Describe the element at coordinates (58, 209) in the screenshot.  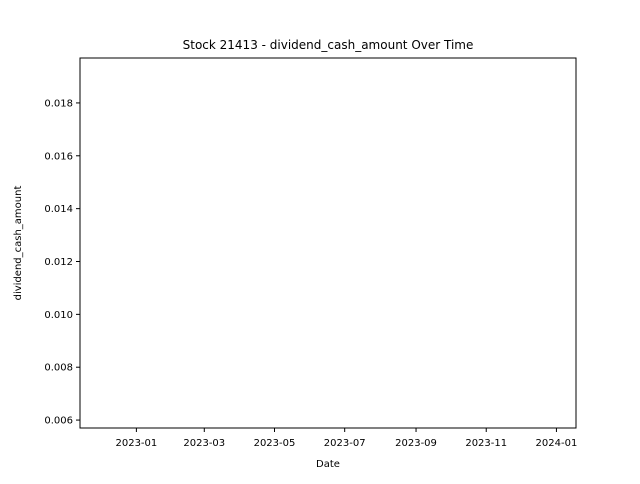
I see `y-tick-label: 0.014` at that location.